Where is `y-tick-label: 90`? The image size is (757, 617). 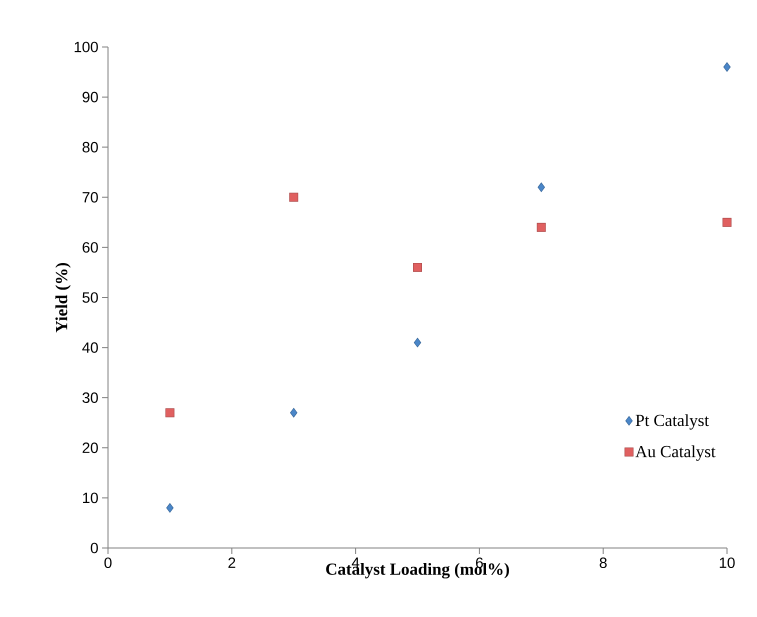
y-tick-label: 90 is located at coordinates (90, 97).